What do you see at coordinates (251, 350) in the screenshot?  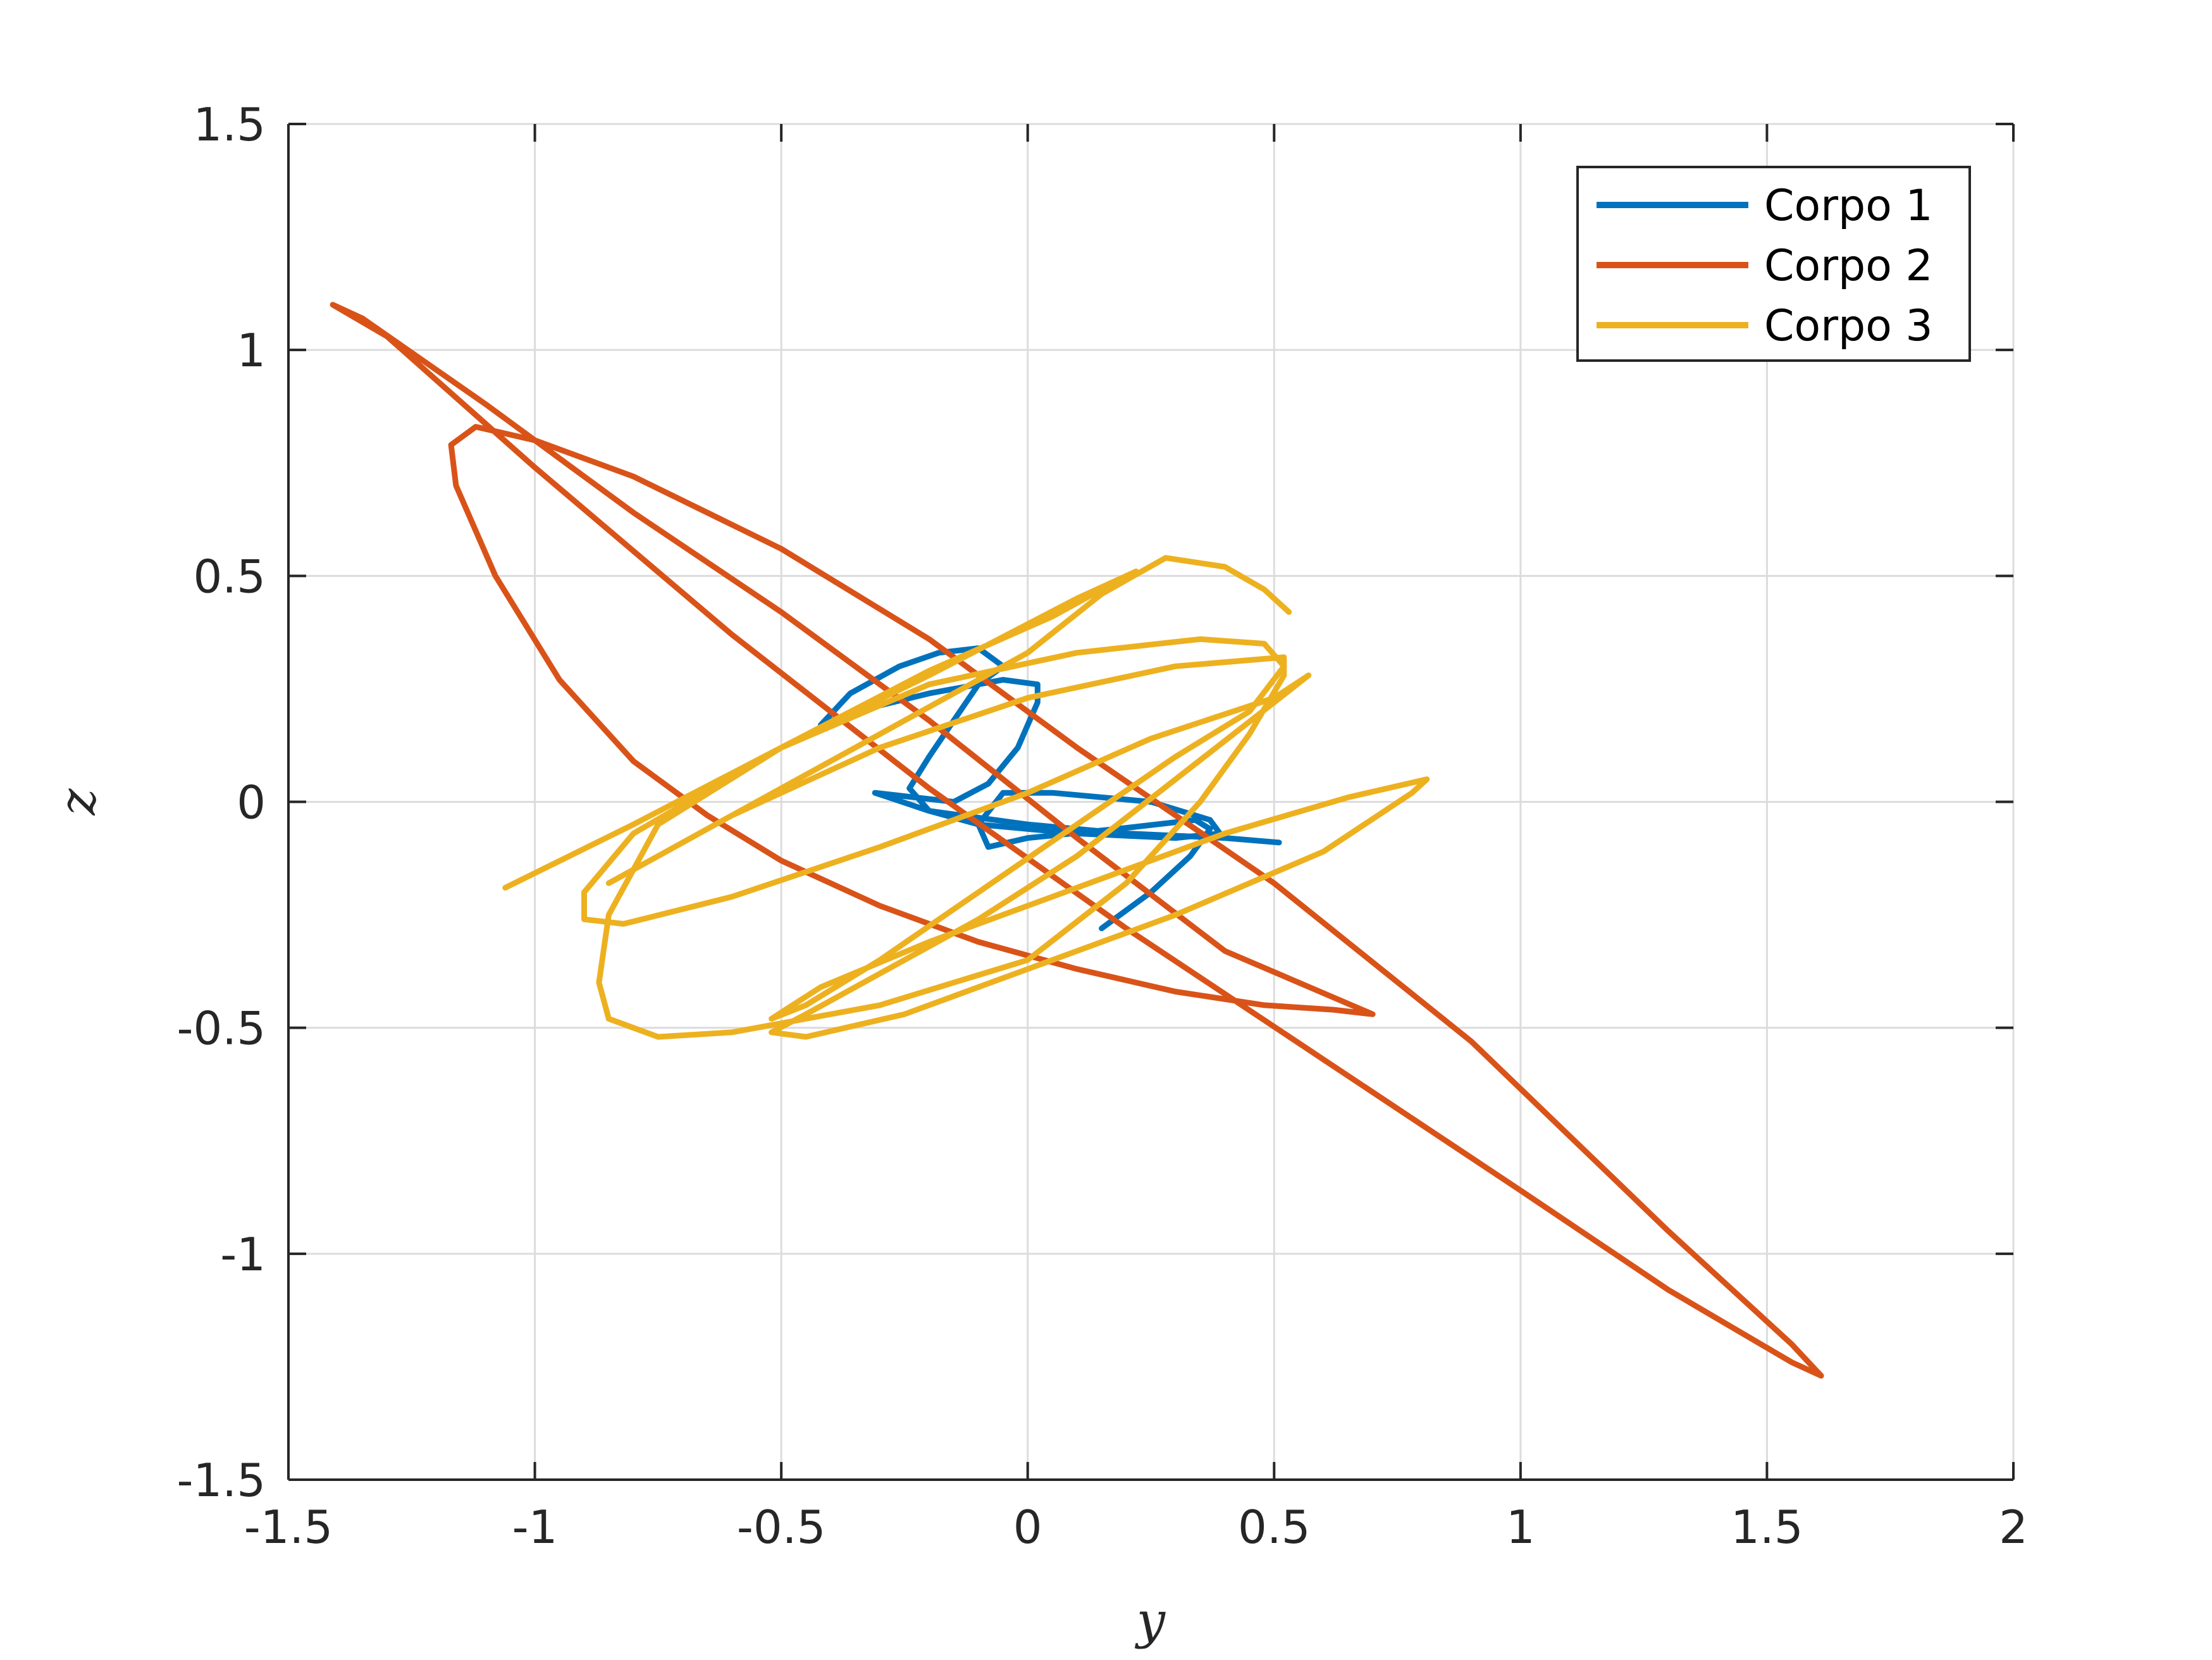 I see `y-tick-label: 1` at bounding box center [251, 350].